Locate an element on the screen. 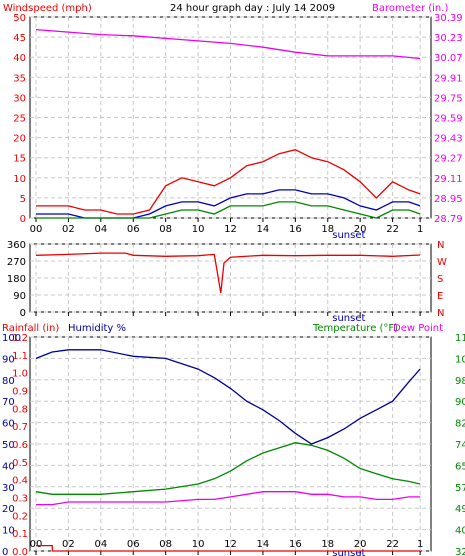 Image resolution: width=465 pixels, height=556 pixels. direction-degree-label: 360 is located at coordinates (16, 245).